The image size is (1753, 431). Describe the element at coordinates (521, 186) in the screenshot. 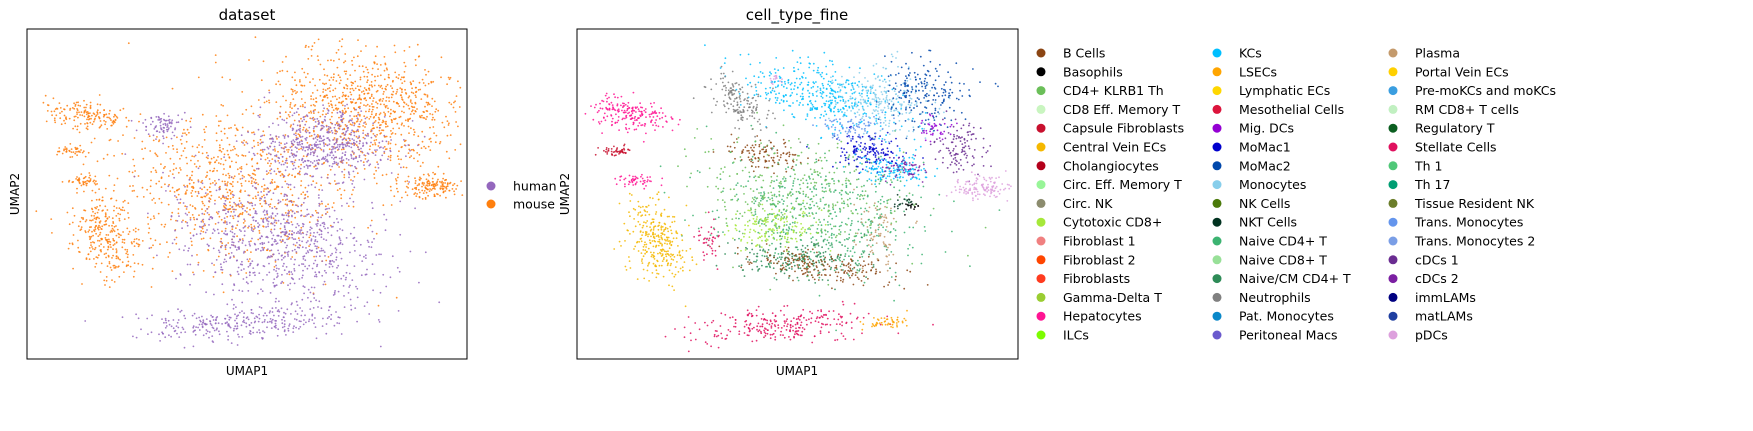

I see `legend-item: human` at that location.